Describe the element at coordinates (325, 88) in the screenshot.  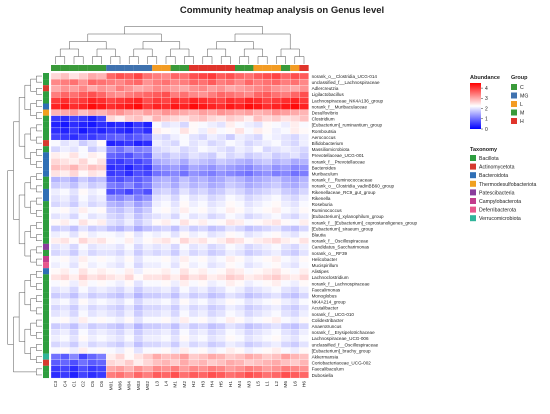
I see `row-label: Adlercreutzia` at that location.